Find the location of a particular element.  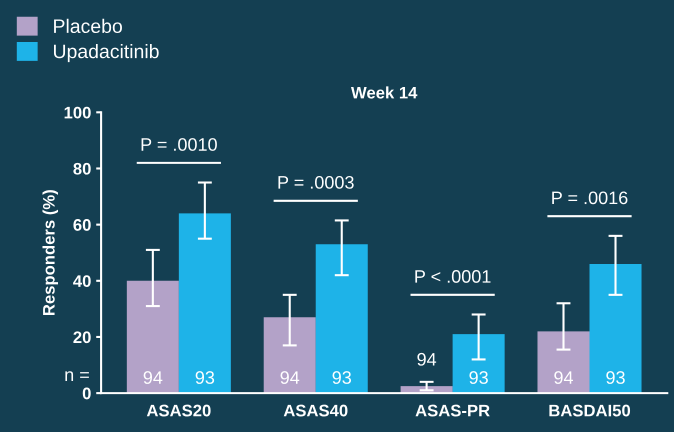

y-tick-label: 40 is located at coordinates (82, 281).